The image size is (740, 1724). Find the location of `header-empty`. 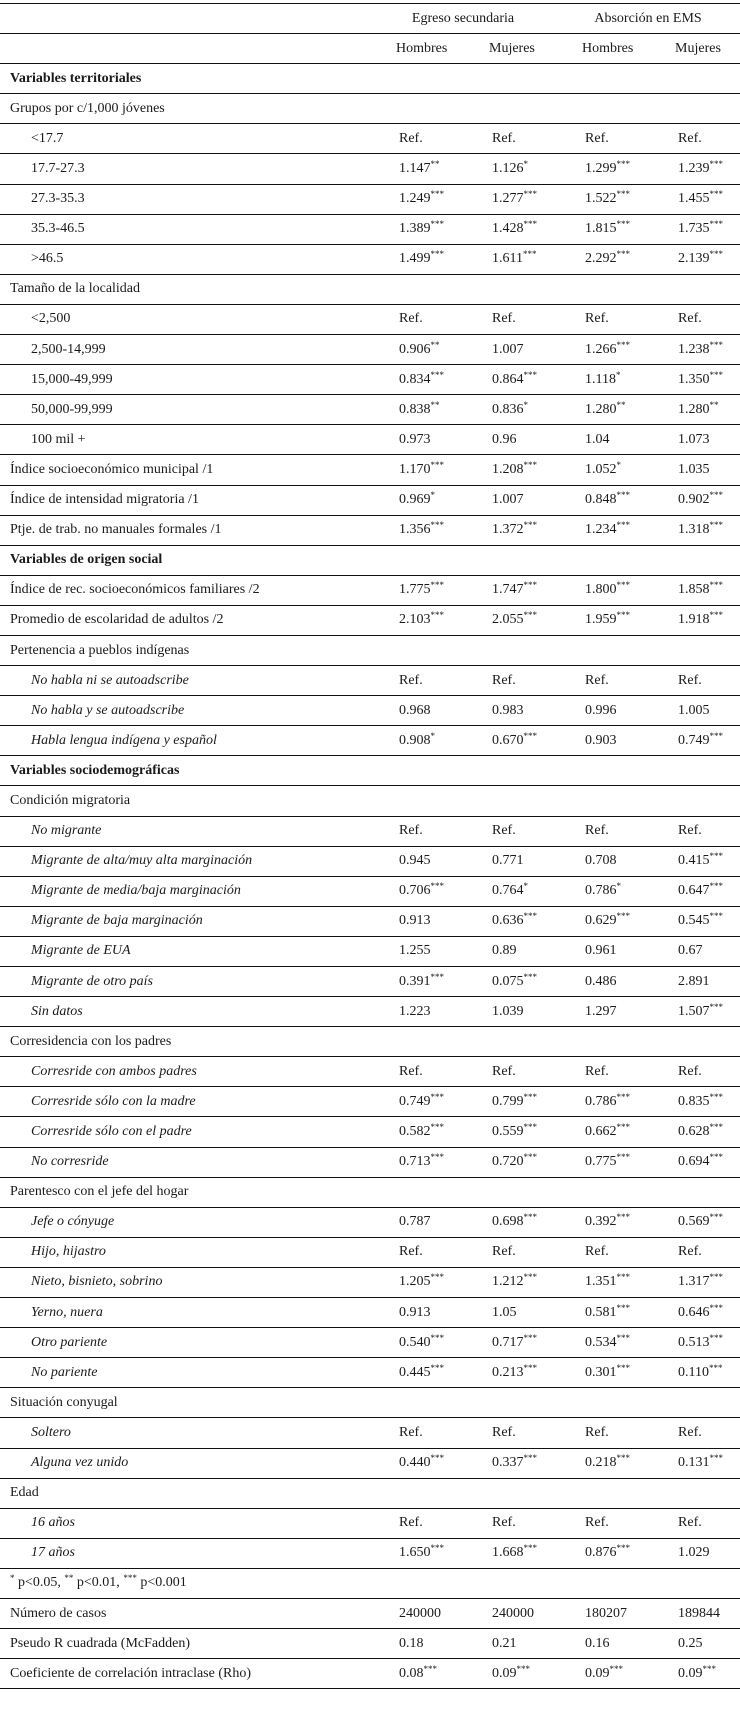

header-empty is located at coordinates (185, 18).